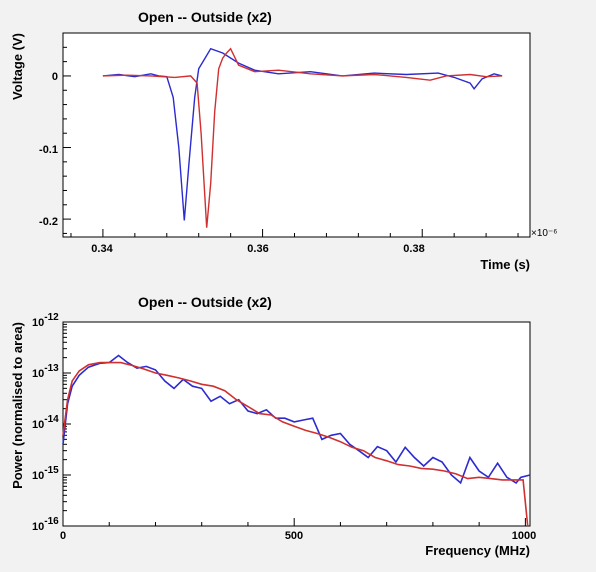 The width and height of the screenshot is (596, 572). What do you see at coordinates (63, 536) in the screenshot?
I see `power-xtick-label: 0` at bounding box center [63, 536].